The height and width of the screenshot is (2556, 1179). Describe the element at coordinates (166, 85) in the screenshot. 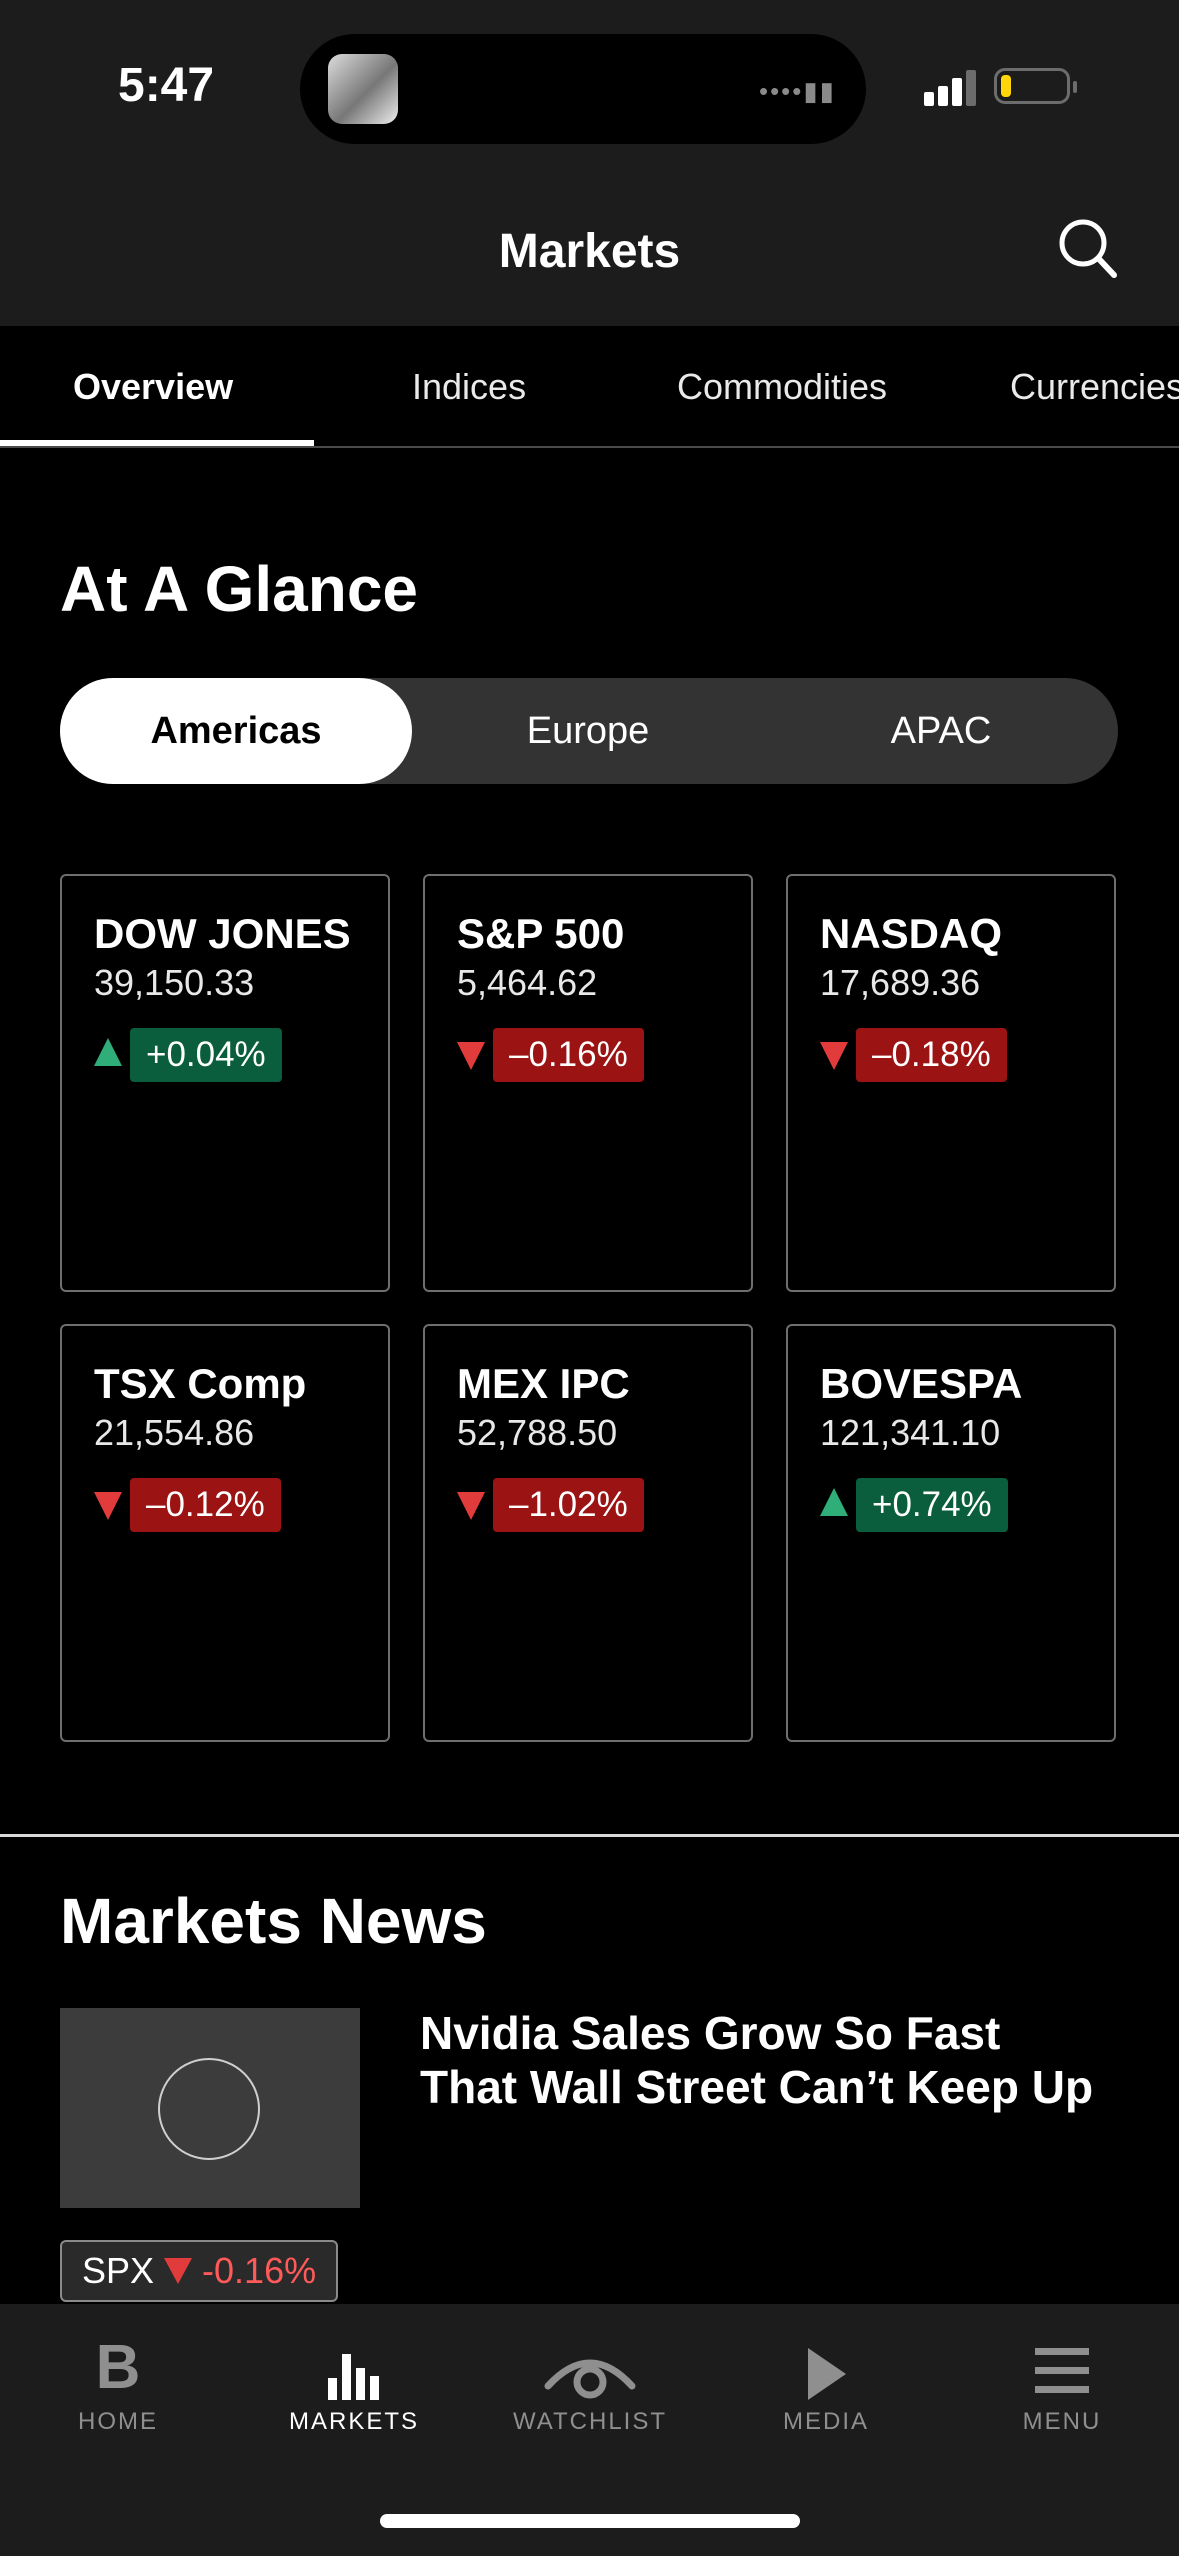

I see `status-time: 5:47` at that location.